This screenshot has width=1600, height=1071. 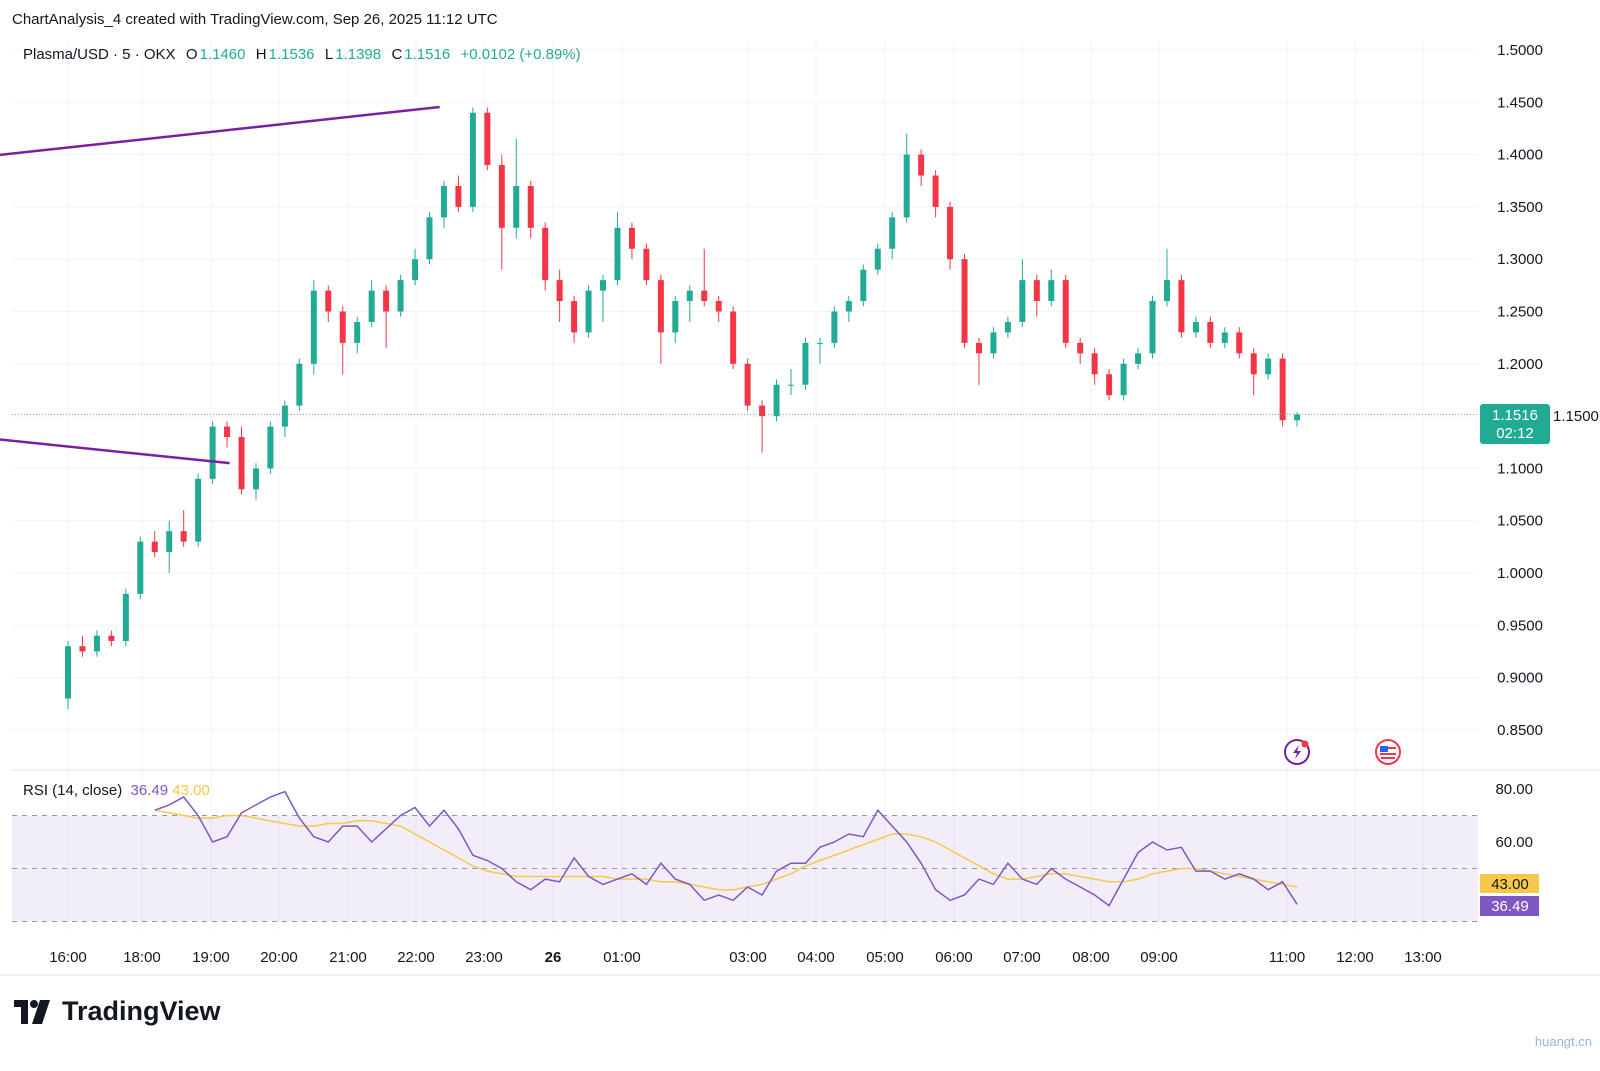 I want to click on time-tick-label: 19:00, so click(x=211, y=957).